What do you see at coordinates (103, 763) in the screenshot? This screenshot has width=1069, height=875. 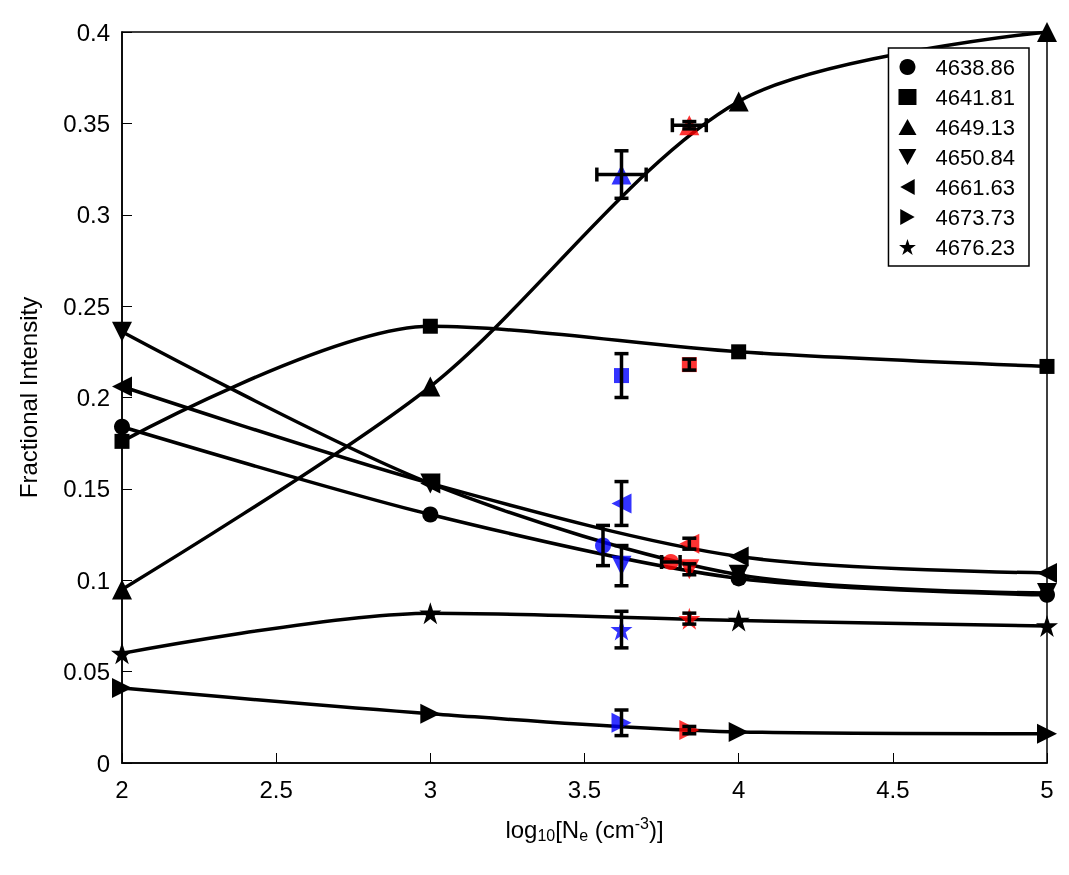 I see `y-tick-label: 0` at bounding box center [103, 763].